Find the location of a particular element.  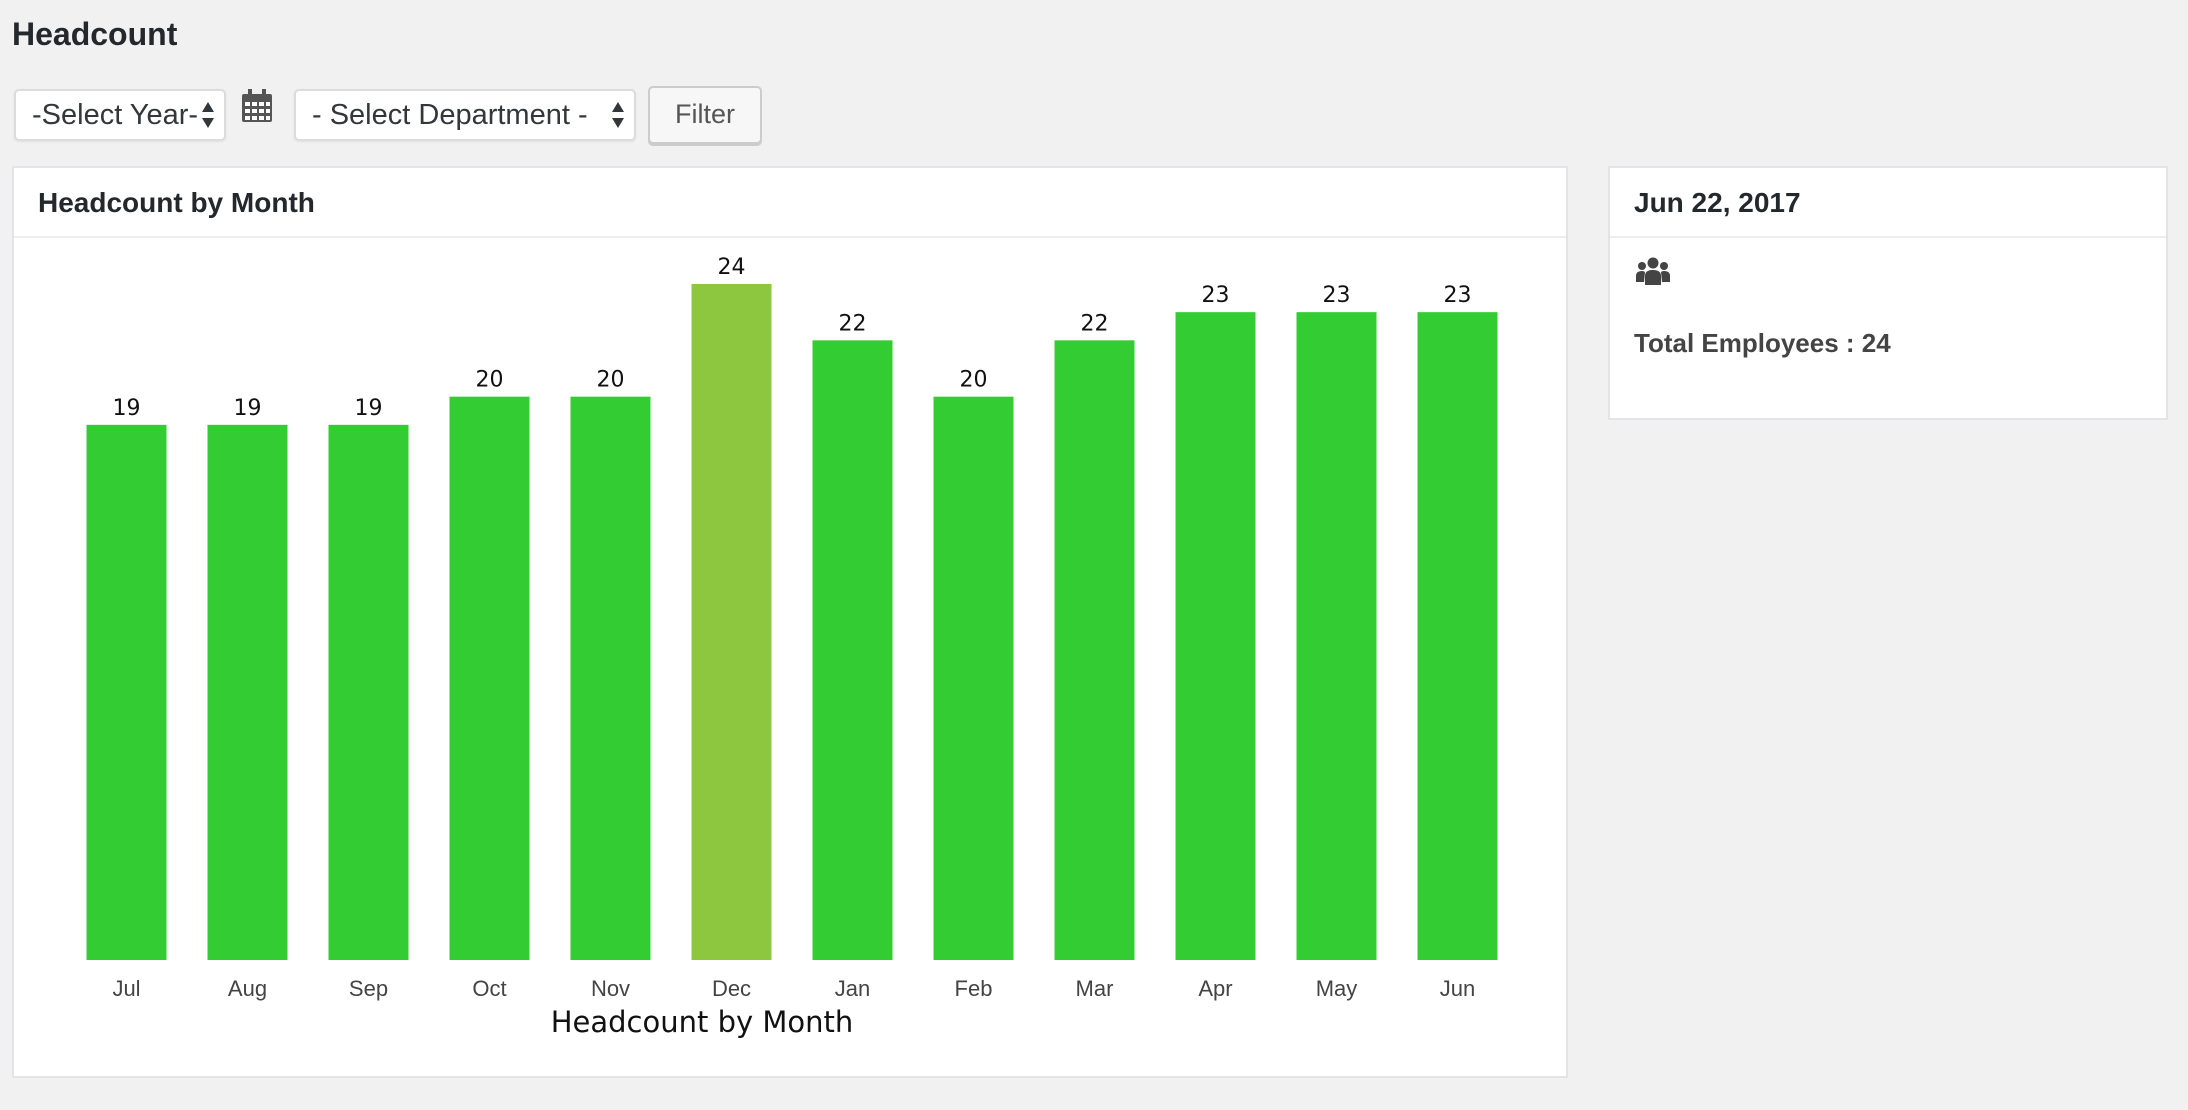

bar-may is located at coordinates (1336, 636).